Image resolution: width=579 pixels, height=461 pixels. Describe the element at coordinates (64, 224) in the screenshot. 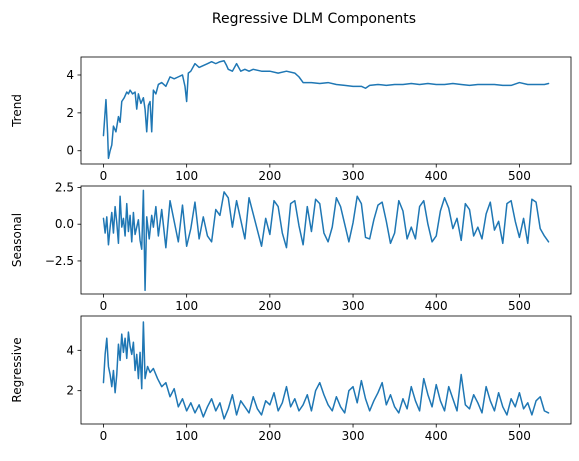

I see `y-tick-label: 0.0` at that location.